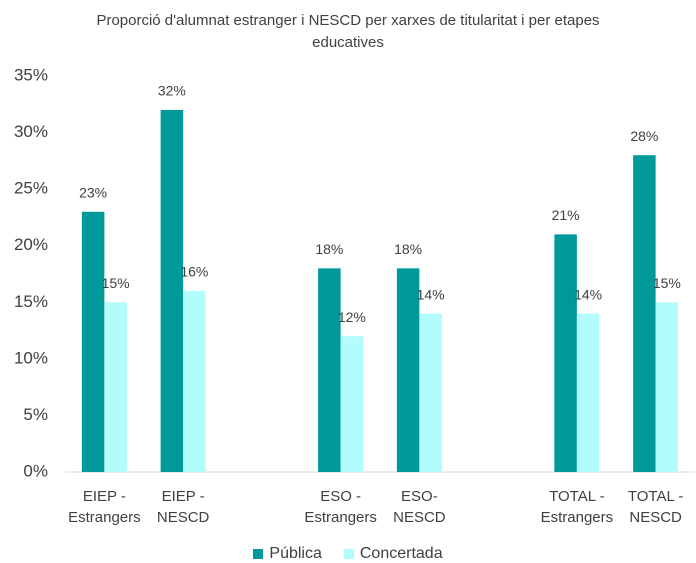  What do you see at coordinates (577, 507) in the screenshot?
I see `x-tick-label: TOTAL - Estrangers` at bounding box center [577, 507].